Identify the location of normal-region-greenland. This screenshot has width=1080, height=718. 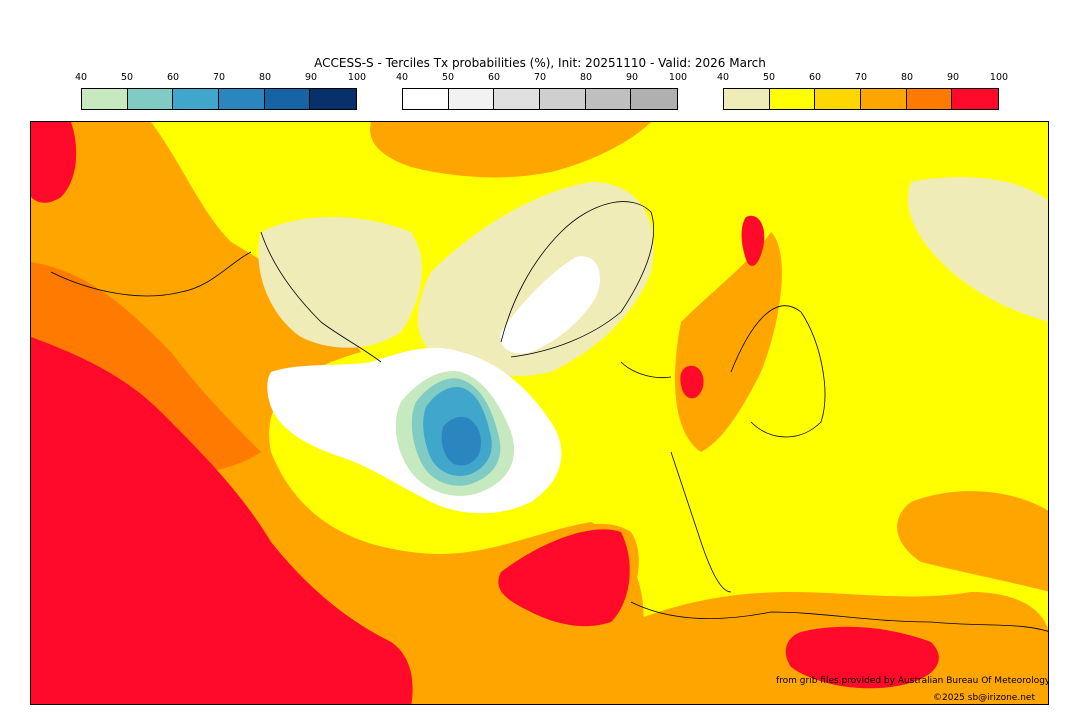
(550, 305).